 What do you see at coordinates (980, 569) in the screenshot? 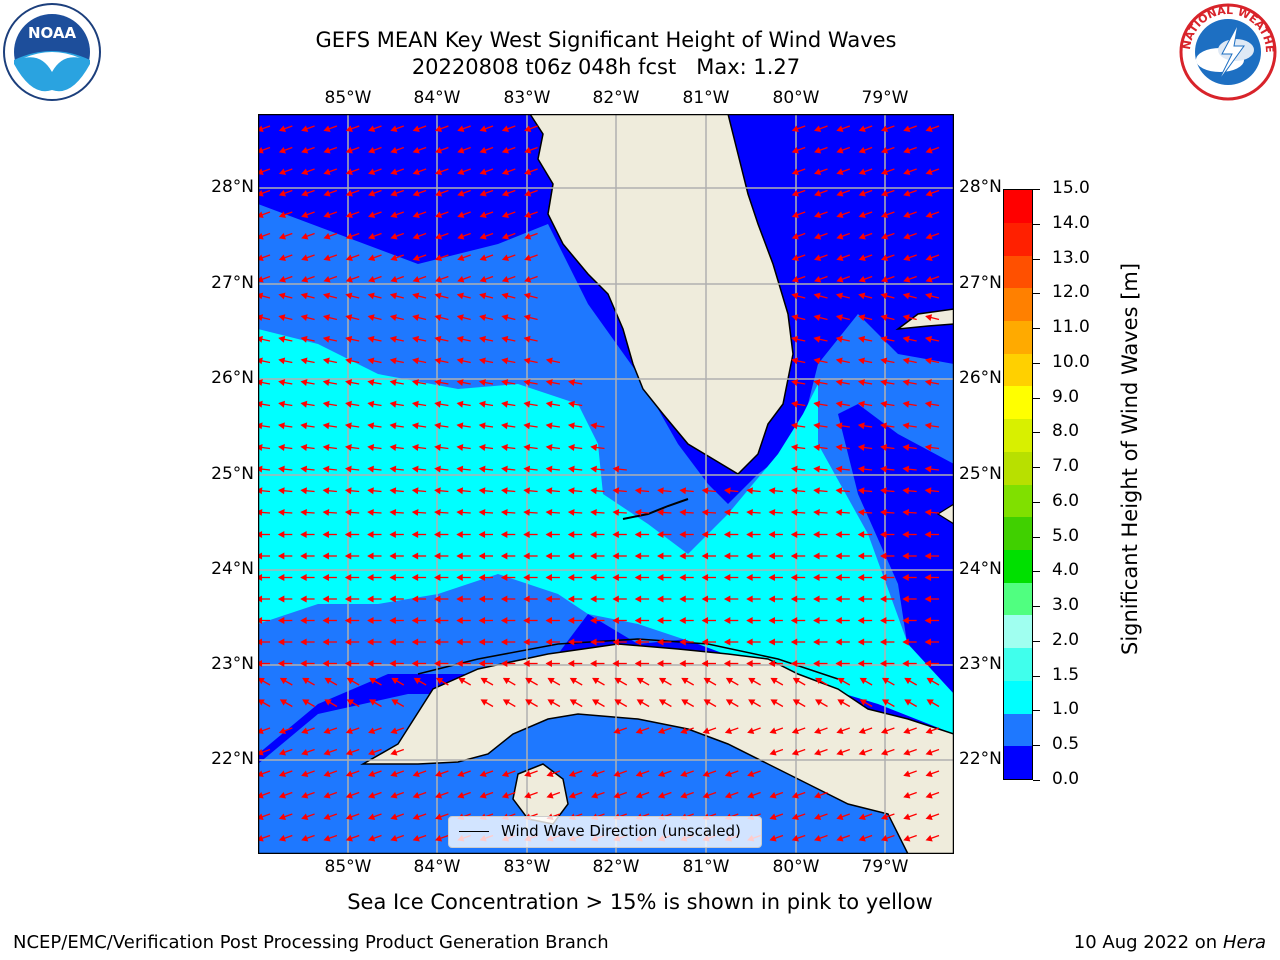
I see `lat-label-right: 24°N` at bounding box center [980, 569].